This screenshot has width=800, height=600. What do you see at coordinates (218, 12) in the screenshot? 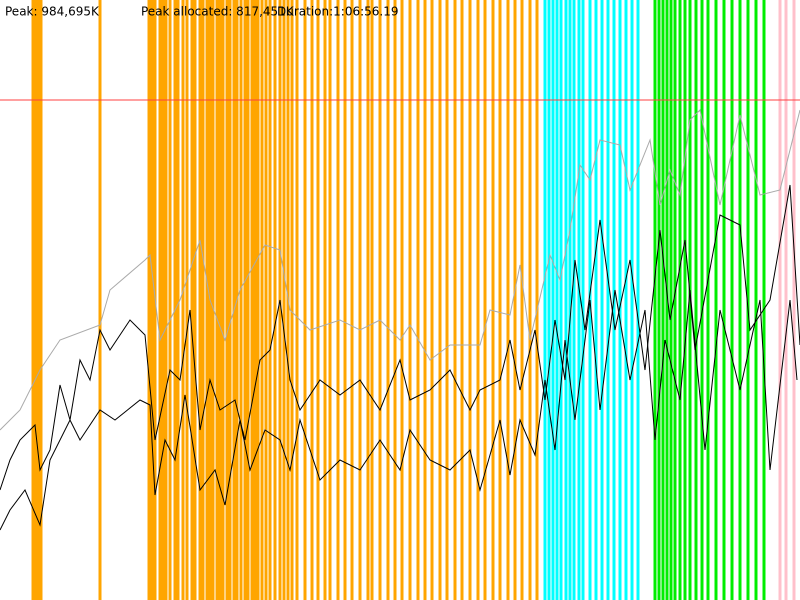
I see `peak-allocated-label: Peak allocated: 817,451K` at bounding box center [218, 12].